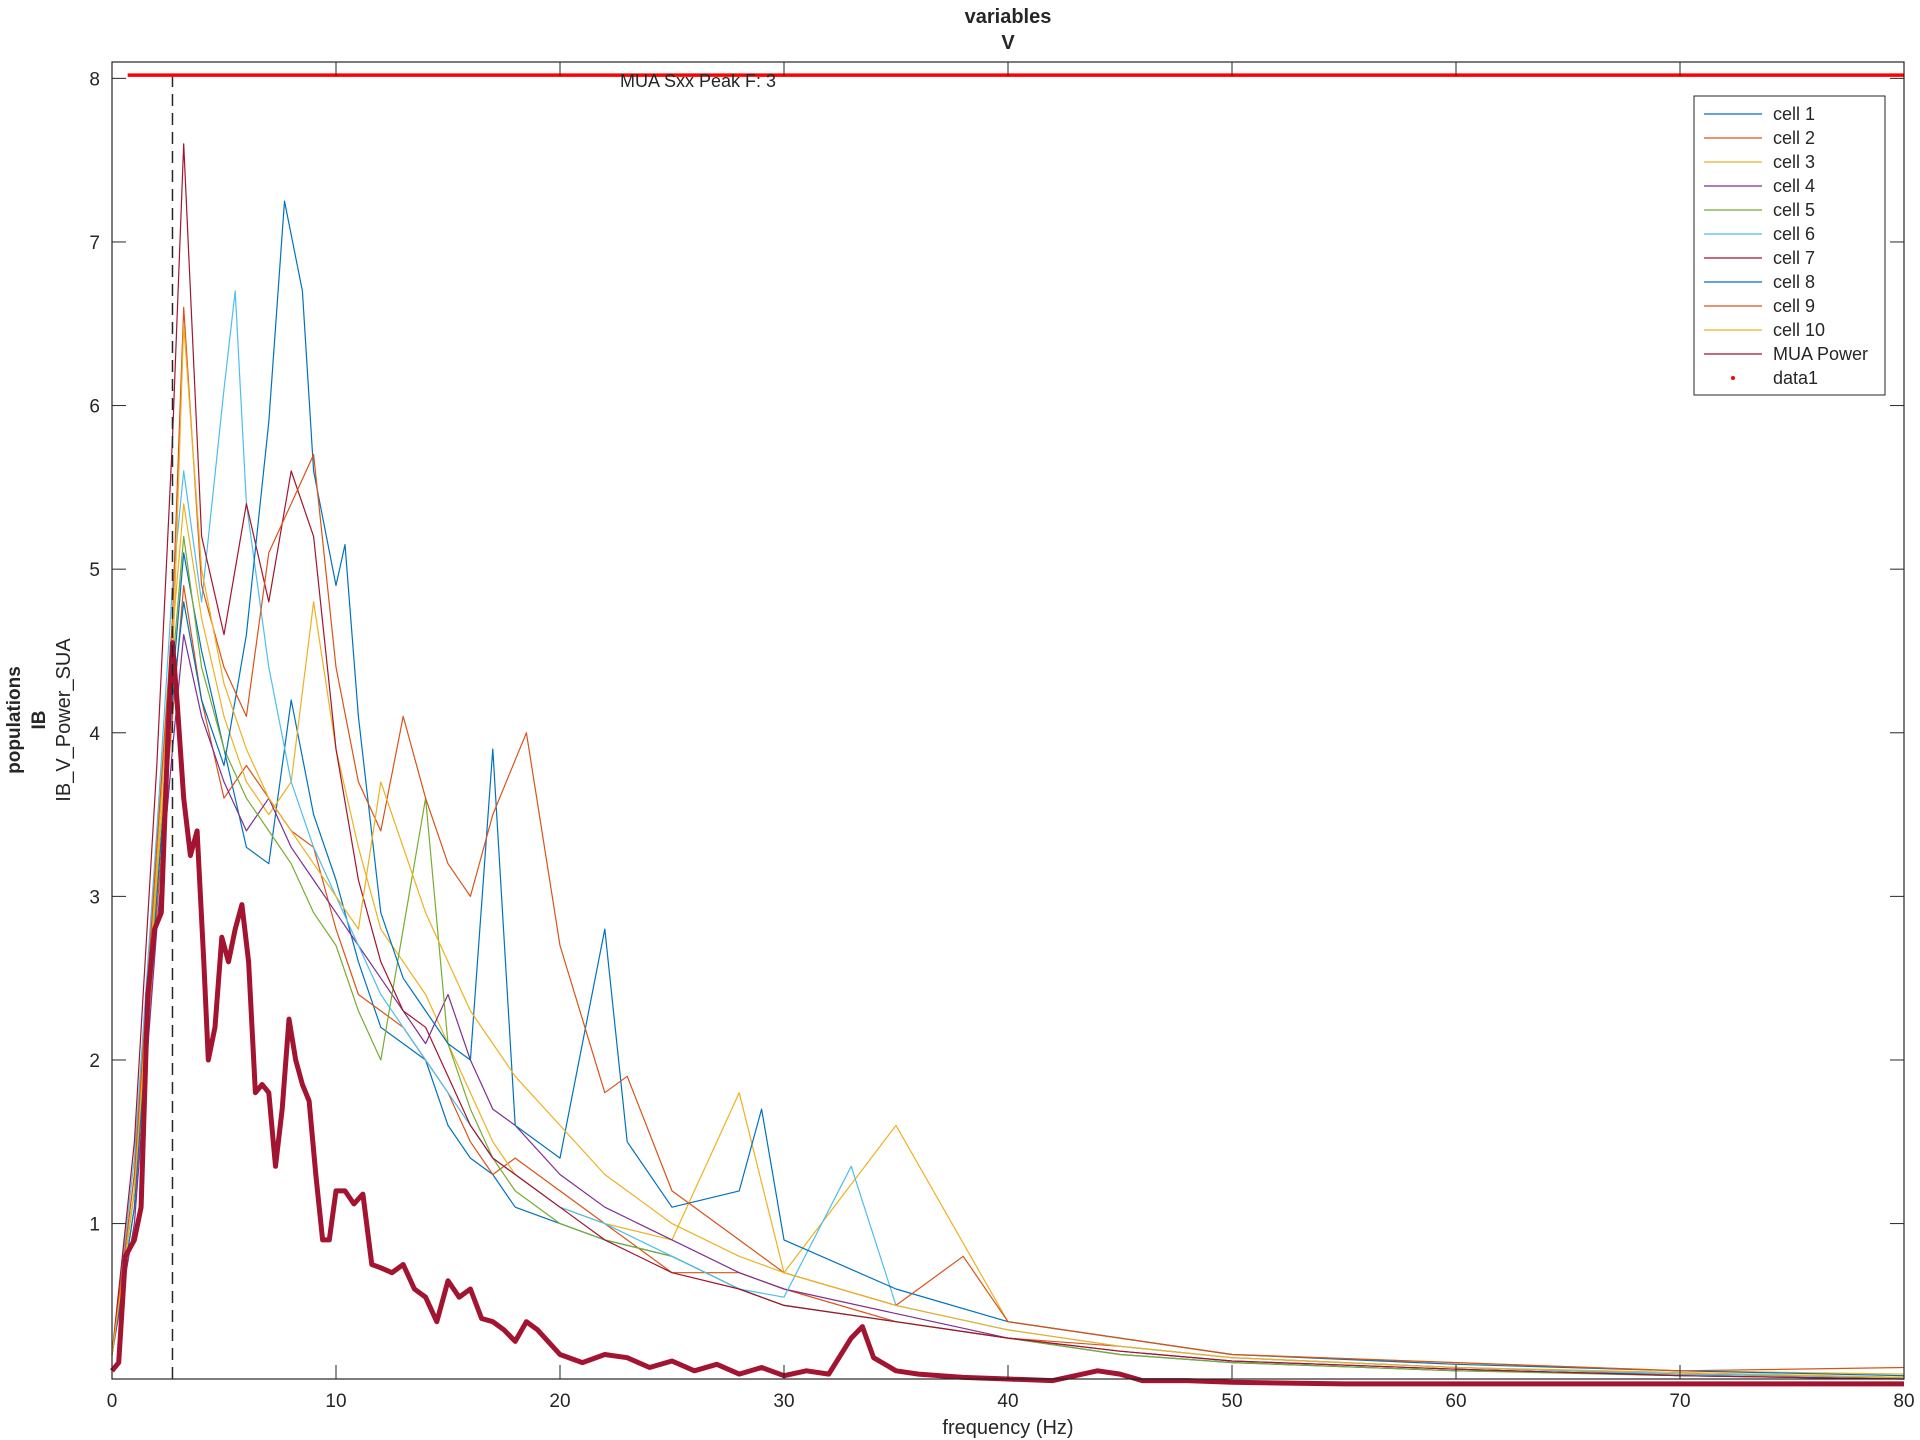 This screenshot has width=1920, height=1440. Describe the element at coordinates (94, 734) in the screenshot. I see `y-tick-label: 4` at that location.